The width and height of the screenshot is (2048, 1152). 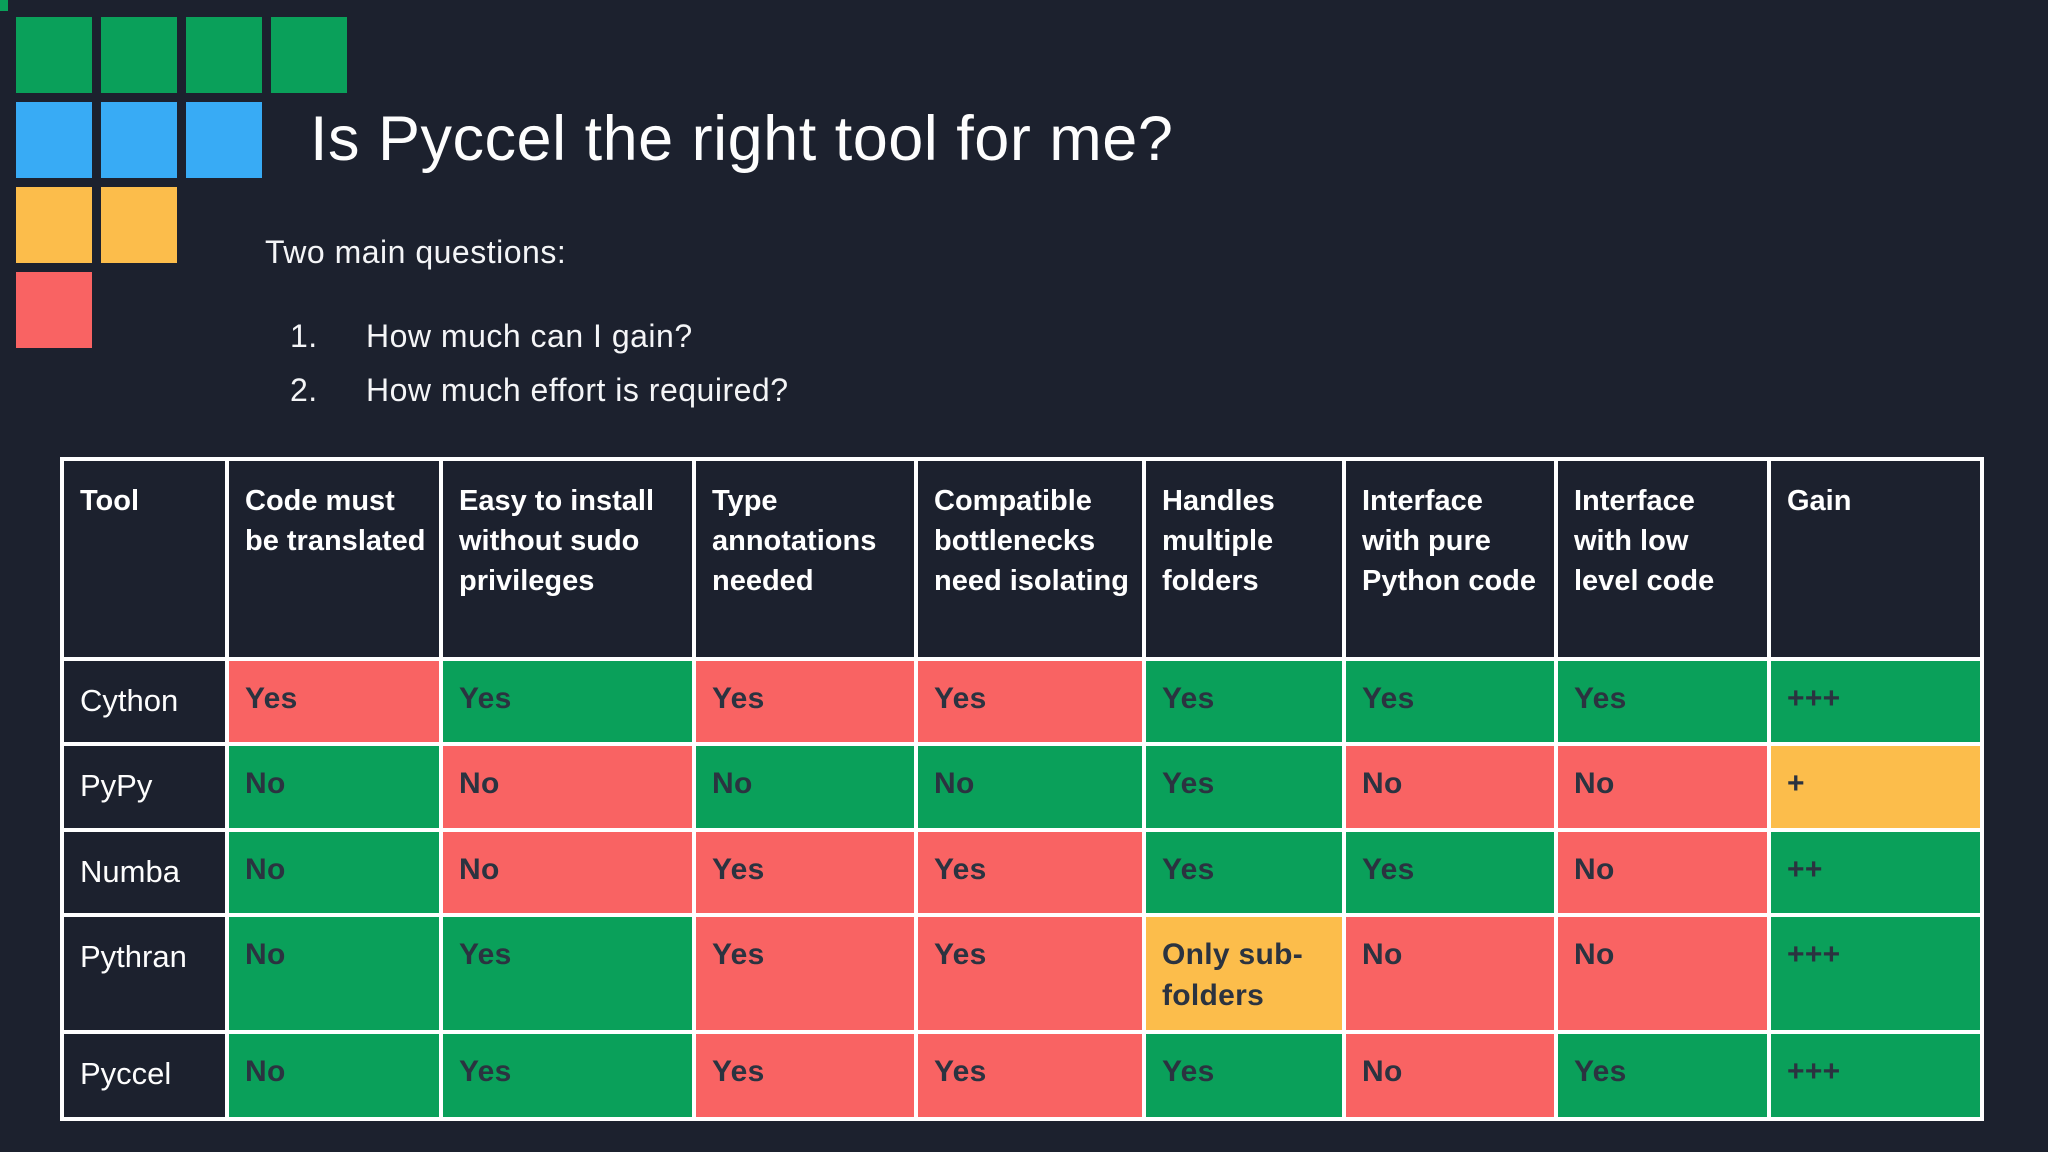 I want to click on pyccel-logo, so click(x=181, y=187).